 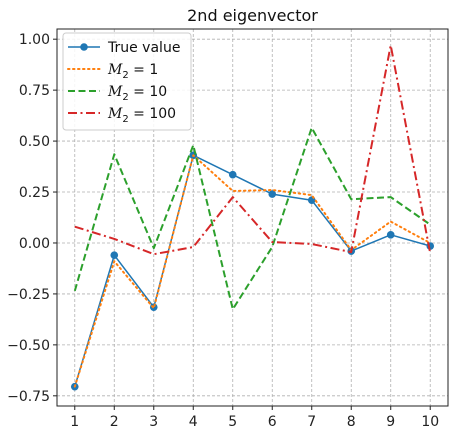 I want to click on legend-label: M2 = 10, so click(x=137, y=93).